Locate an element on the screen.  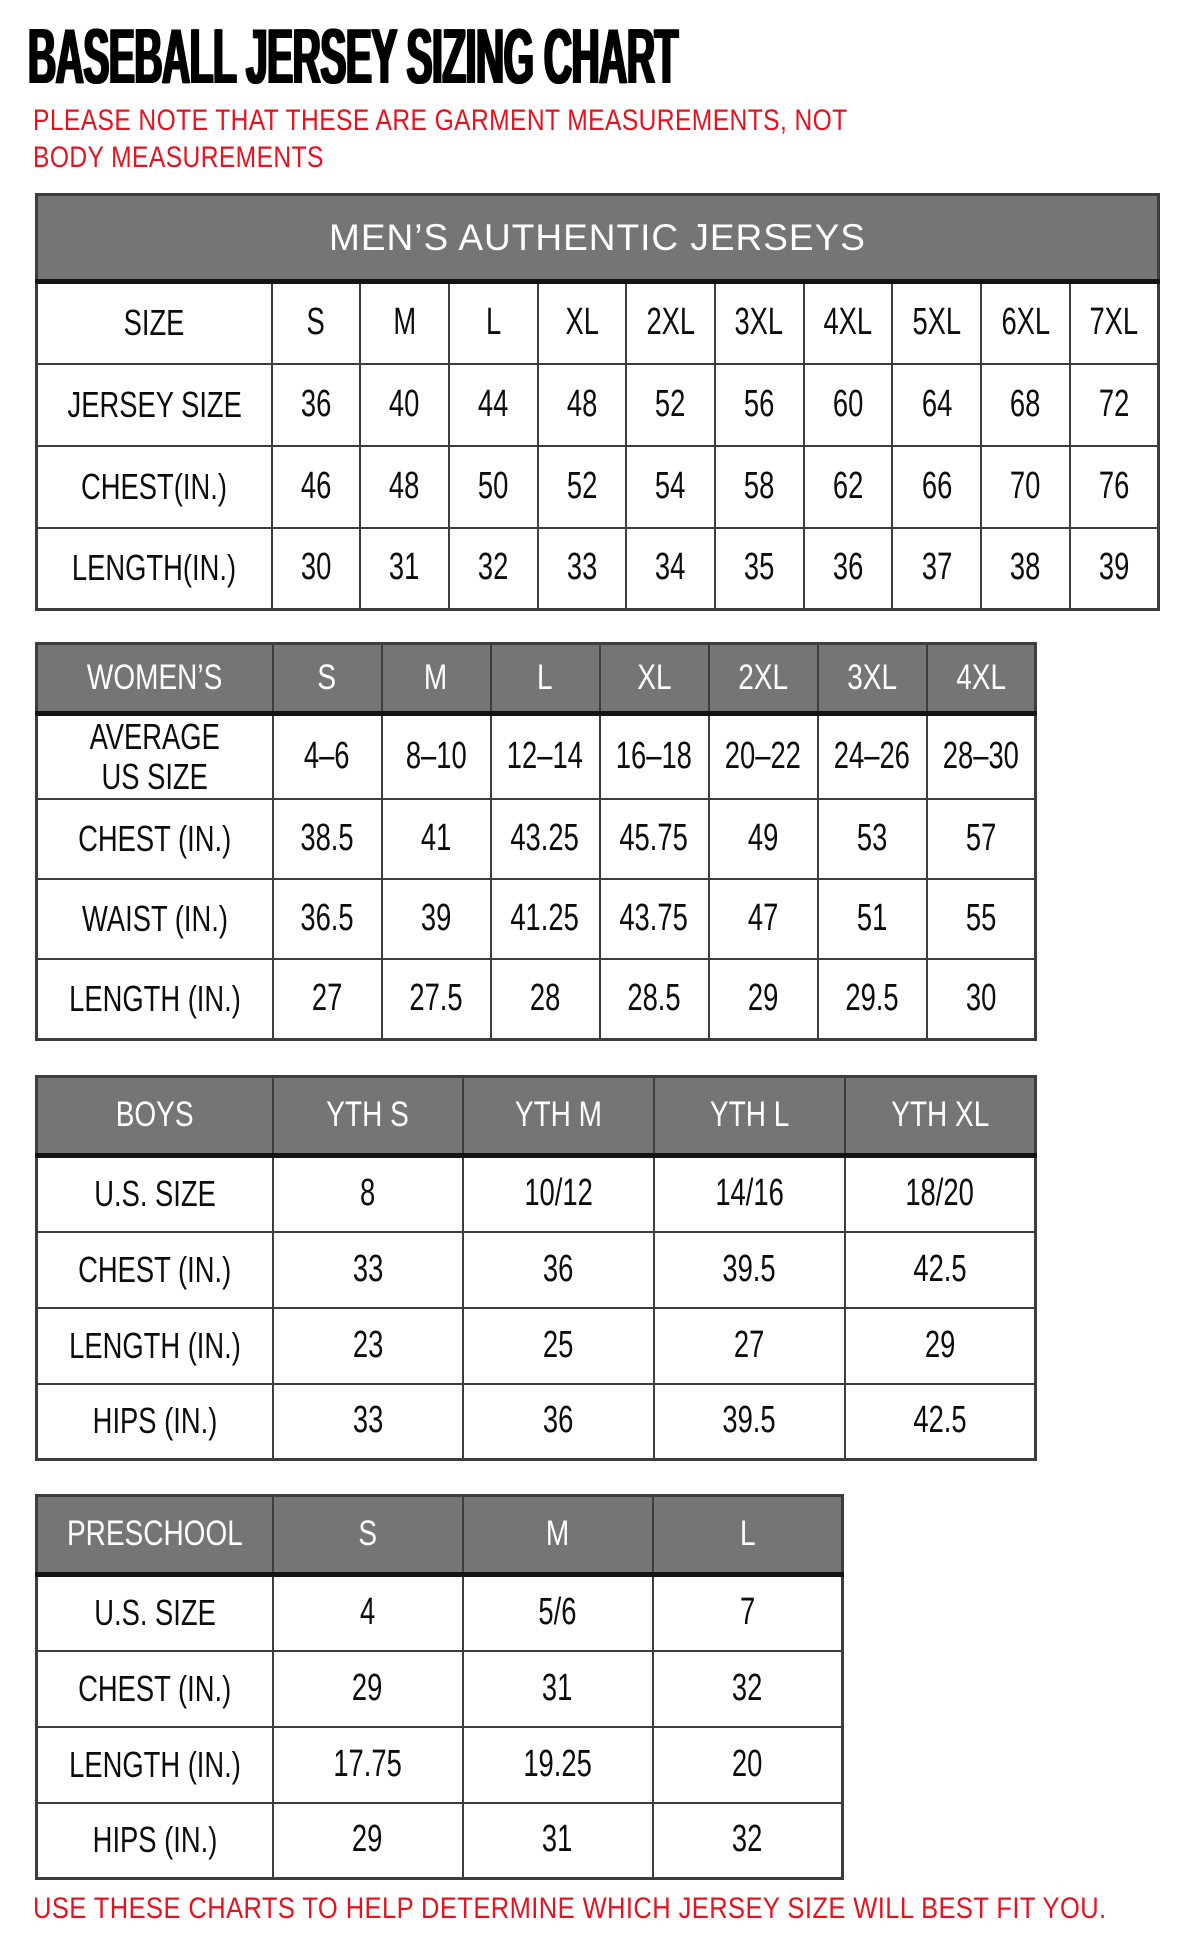
boys-value-cell: 29 is located at coordinates (940, 1345).